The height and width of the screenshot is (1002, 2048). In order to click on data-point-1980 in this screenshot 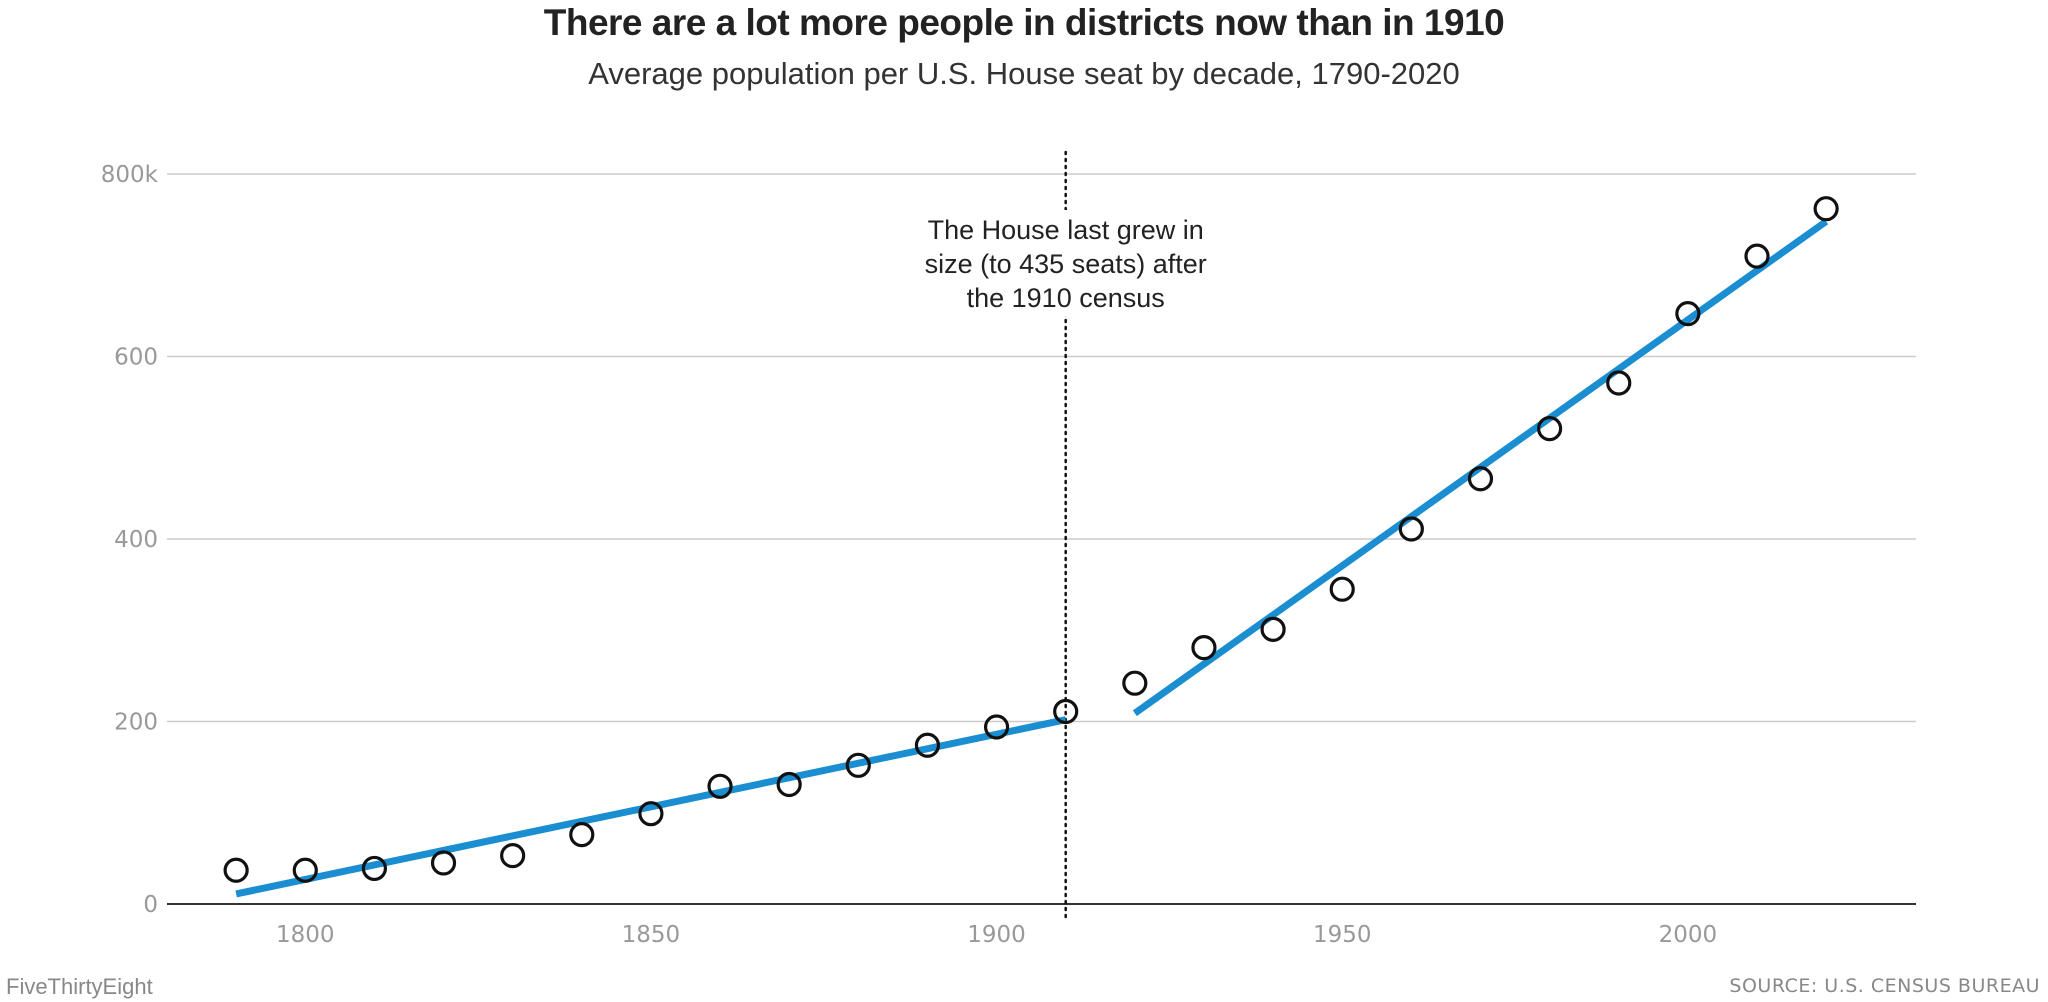, I will do `click(1550, 428)`.